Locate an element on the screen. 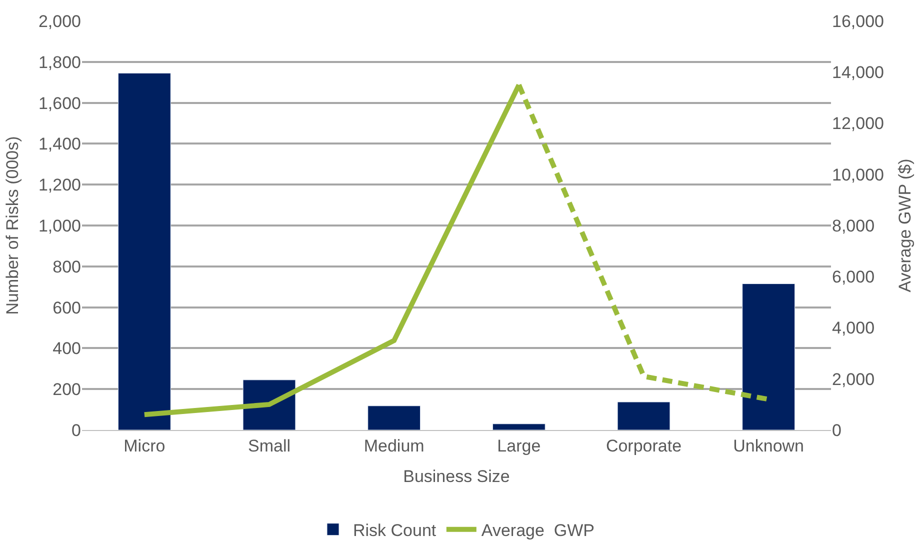 This screenshot has width=923, height=560. y-tick-label: 800 is located at coordinates (66, 266).